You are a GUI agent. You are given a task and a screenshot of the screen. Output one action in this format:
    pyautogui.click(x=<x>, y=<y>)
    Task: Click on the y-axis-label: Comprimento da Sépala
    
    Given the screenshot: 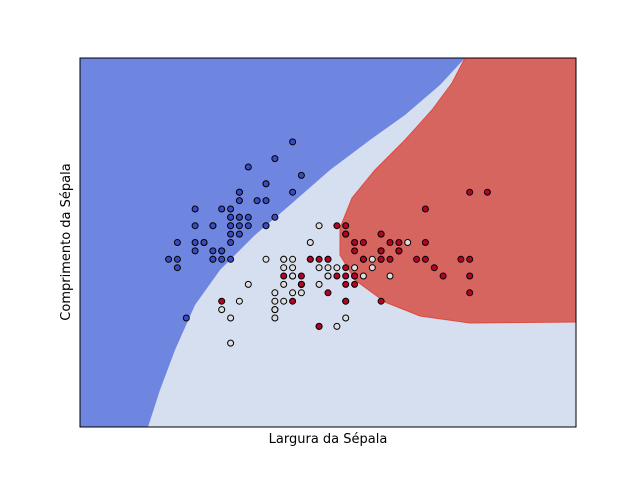 What is the action you would take?
    pyautogui.click(x=66, y=241)
    